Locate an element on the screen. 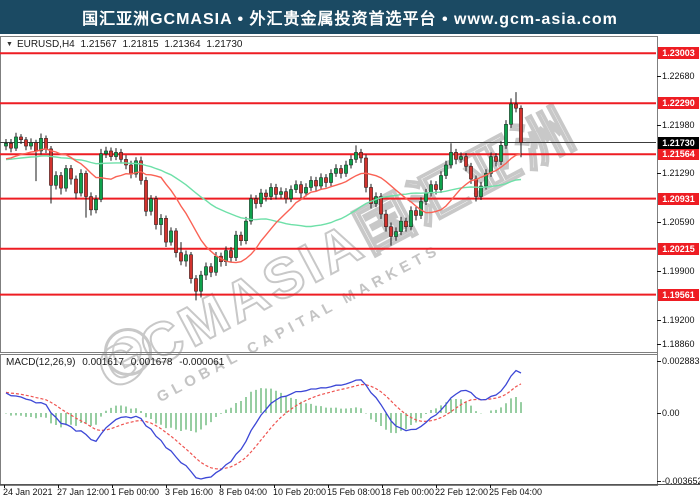 The width and height of the screenshot is (700, 500). low-value: 1.21364 is located at coordinates (182, 44).